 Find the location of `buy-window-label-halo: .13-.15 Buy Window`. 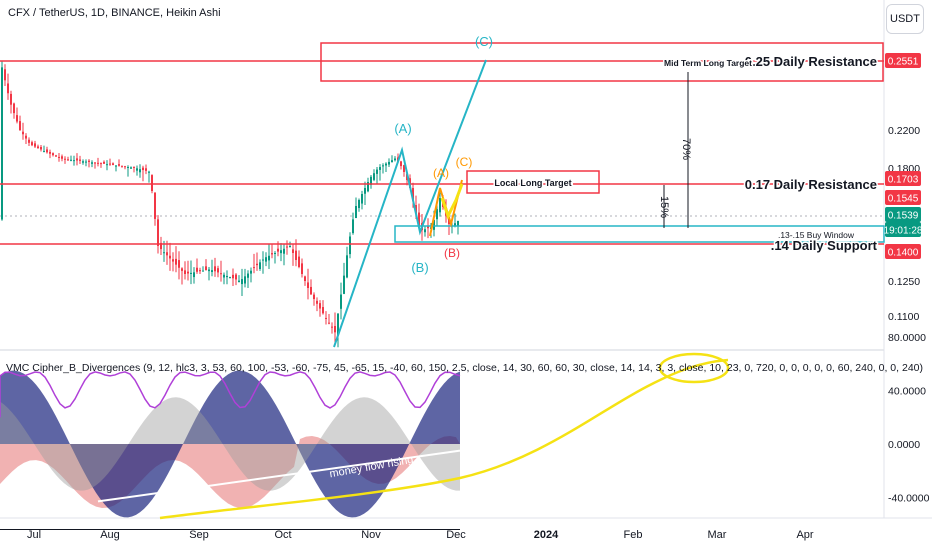

buy-window-label-halo: .13-.15 Buy Window is located at coordinates (816, 235).